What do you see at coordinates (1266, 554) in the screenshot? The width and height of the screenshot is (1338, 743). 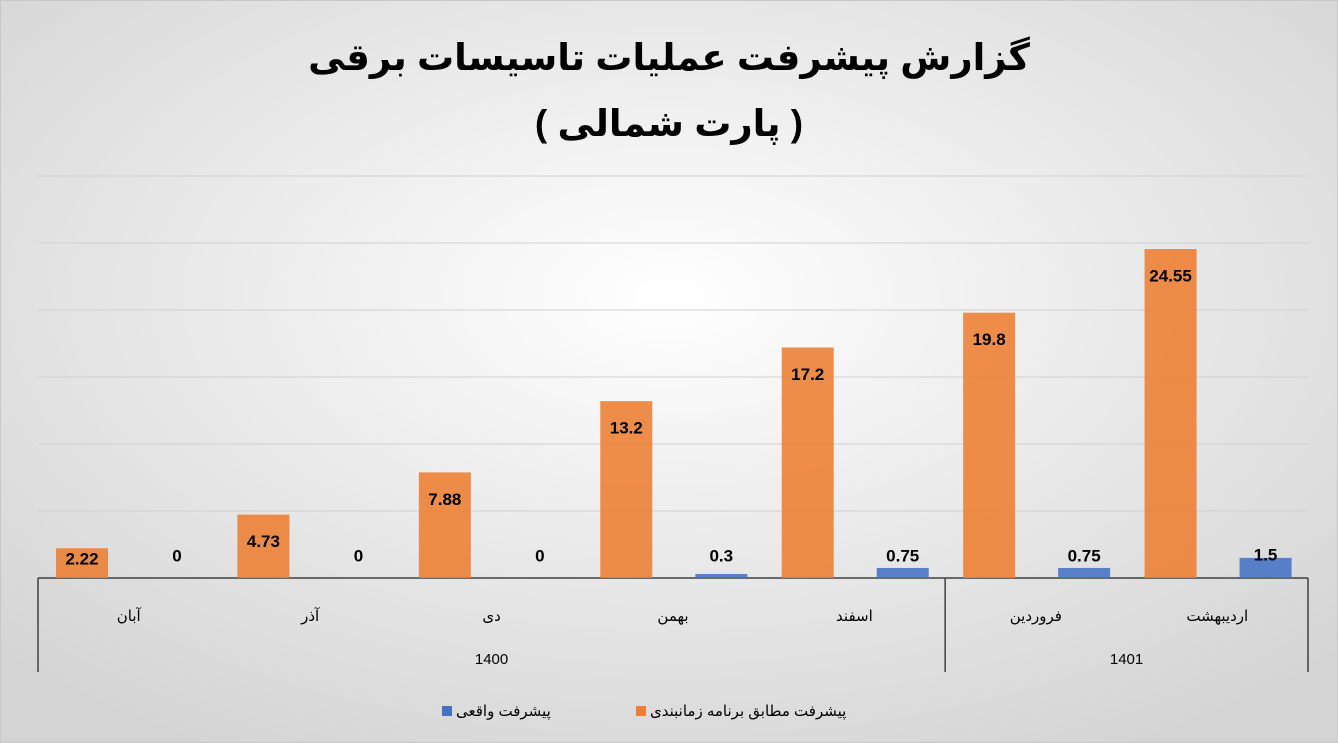 I see `data-label: 1.5` at bounding box center [1266, 554].